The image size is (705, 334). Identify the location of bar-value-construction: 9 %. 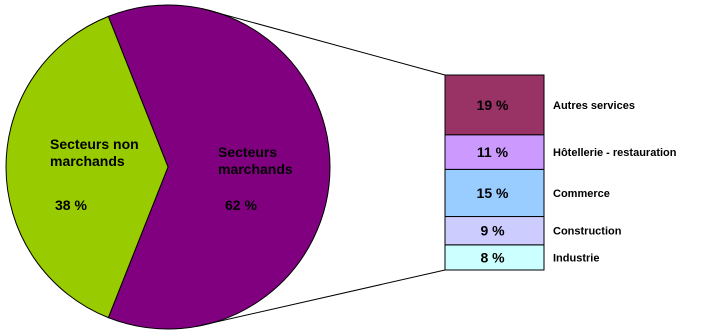
(492, 231).